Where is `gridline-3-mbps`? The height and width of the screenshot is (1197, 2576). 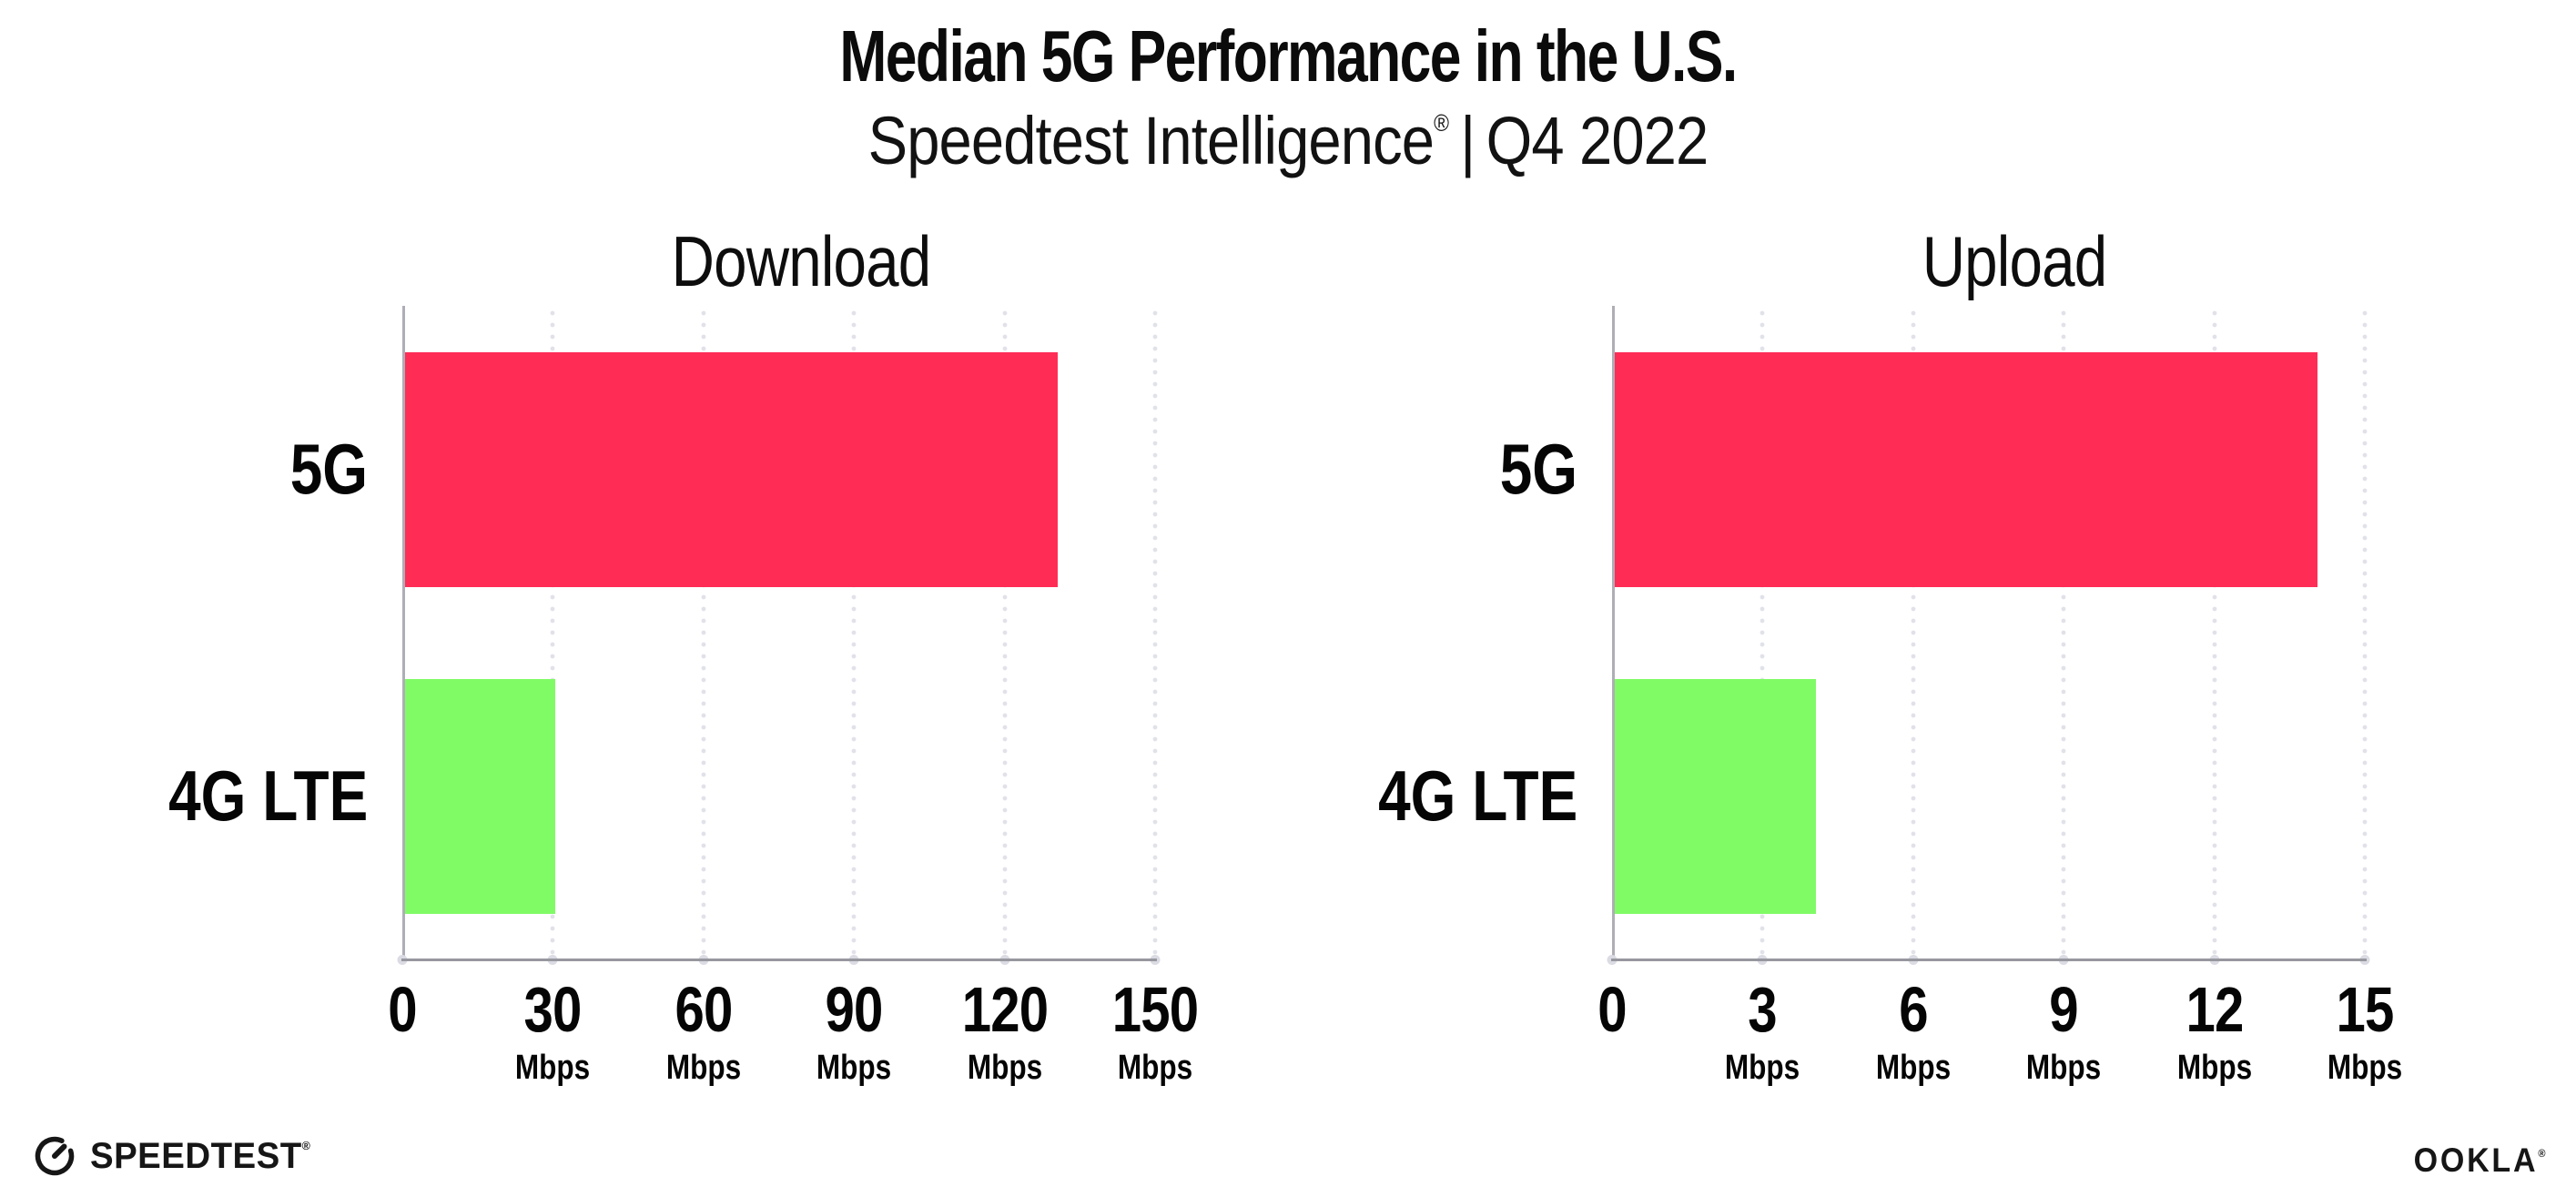
gridline-3-mbps is located at coordinates (1762, 634).